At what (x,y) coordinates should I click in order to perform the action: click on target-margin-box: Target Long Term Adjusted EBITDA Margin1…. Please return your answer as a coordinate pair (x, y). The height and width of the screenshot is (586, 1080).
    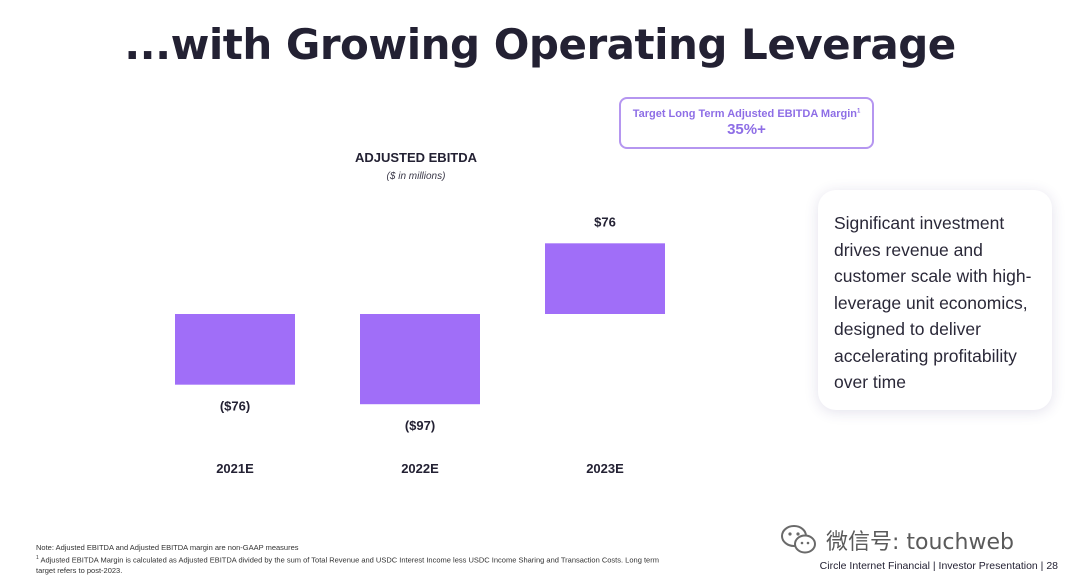
    Looking at the image, I should click on (746, 123).